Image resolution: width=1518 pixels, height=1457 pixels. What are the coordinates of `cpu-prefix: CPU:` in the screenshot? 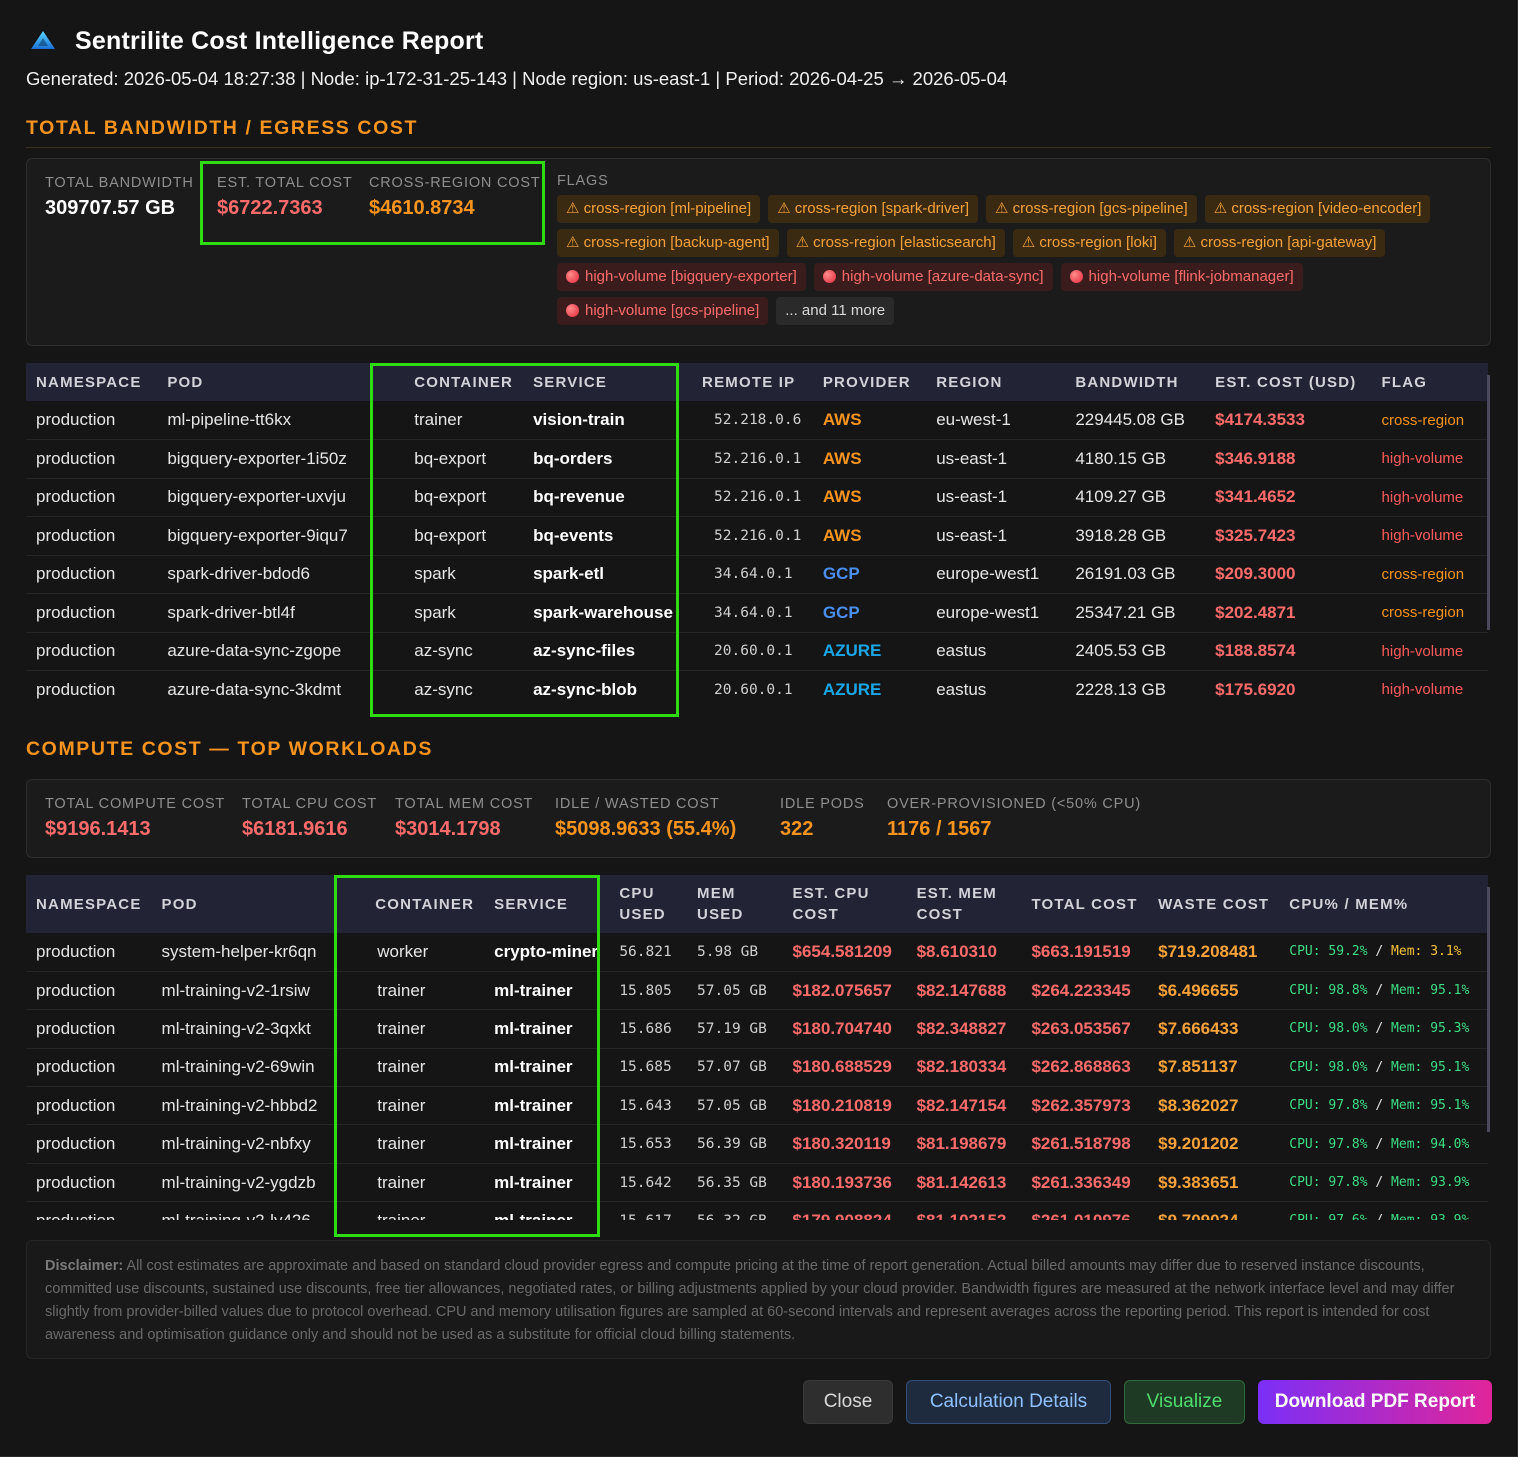 It's located at (1305, 991).